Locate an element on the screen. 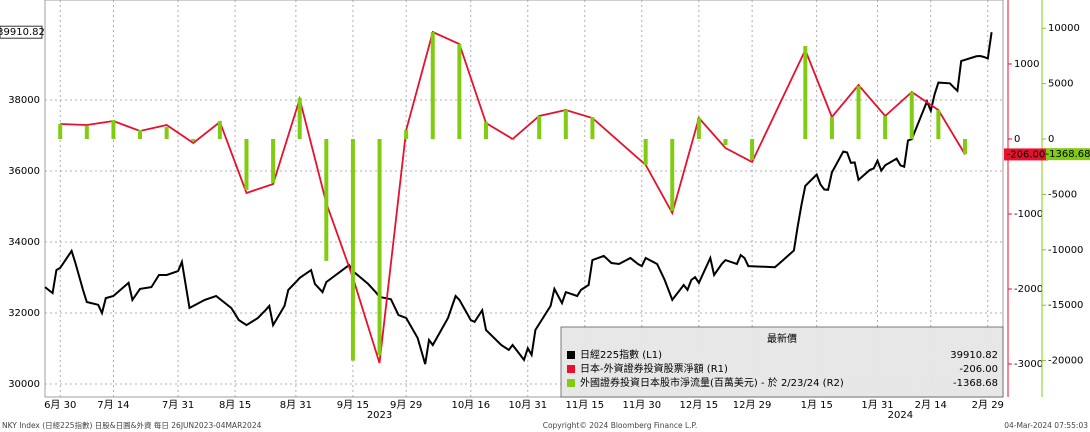 The width and height of the screenshot is (1090, 432). y-tick-label: 36000 is located at coordinates (24, 171).